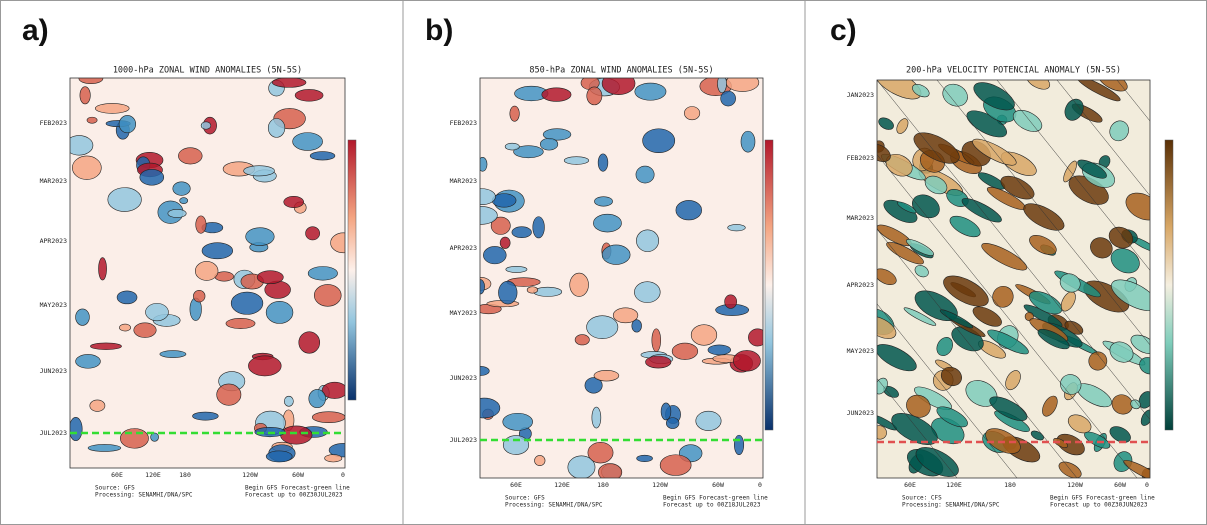  Describe the element at coordinates (621, 71) in the screenshot. I see `plot-title: 850-hPa ZONAL WIND ANOMALIES (5N-5S)` at that location.